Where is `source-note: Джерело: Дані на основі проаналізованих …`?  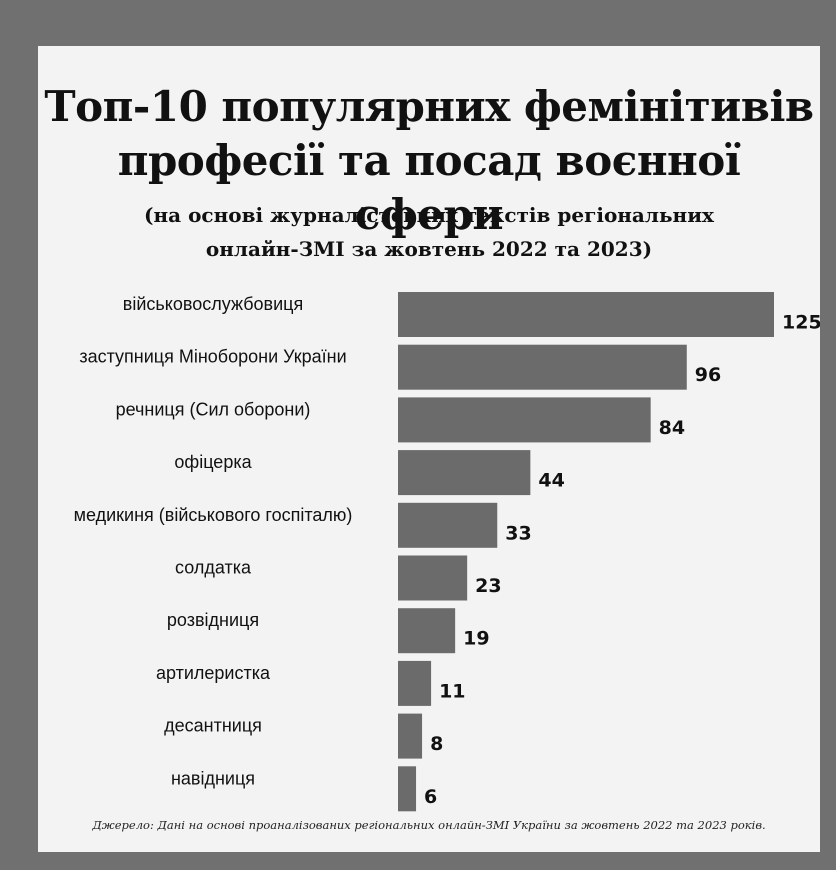 source-note: Джерело: Дані на основі проаналізованих … is located at coordinates (429, 825).